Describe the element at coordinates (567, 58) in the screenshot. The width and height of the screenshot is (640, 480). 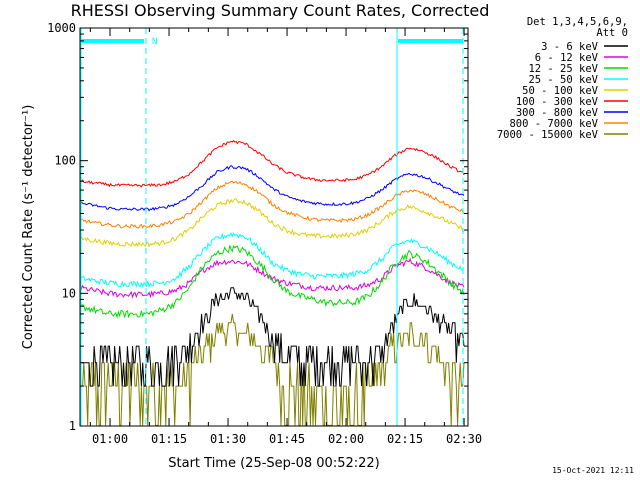
I see `legend-label: 6 - 12 keV` at that location.